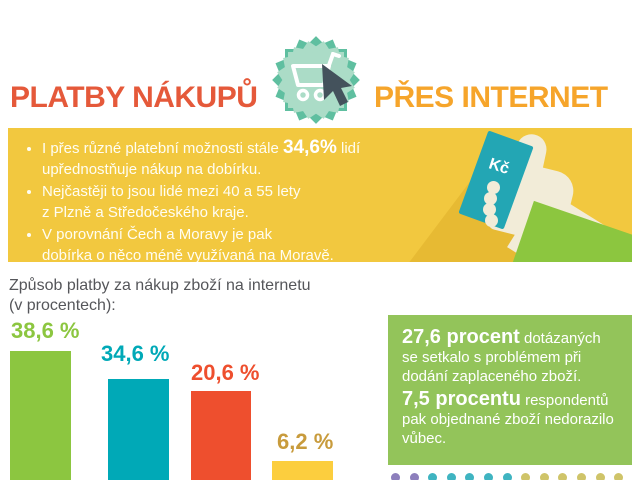  I want to click on pictogram-row, so click(515, 476).